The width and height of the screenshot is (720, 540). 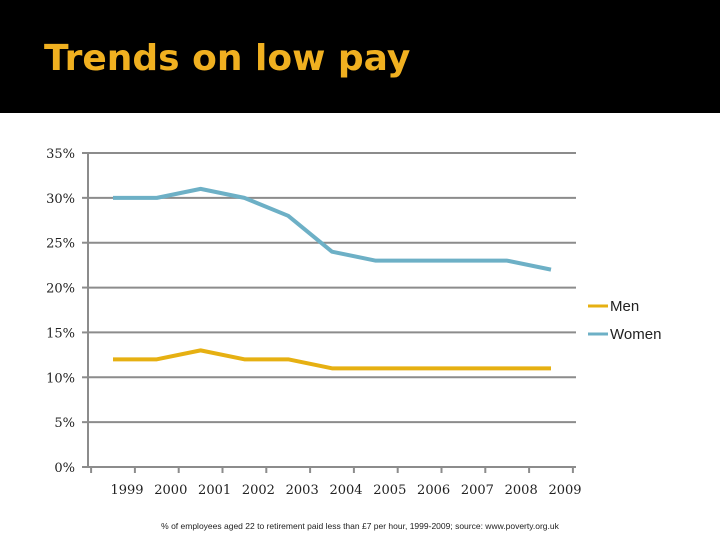 I want to click on x-tick-label: 2005, so click(x=389, y=490).